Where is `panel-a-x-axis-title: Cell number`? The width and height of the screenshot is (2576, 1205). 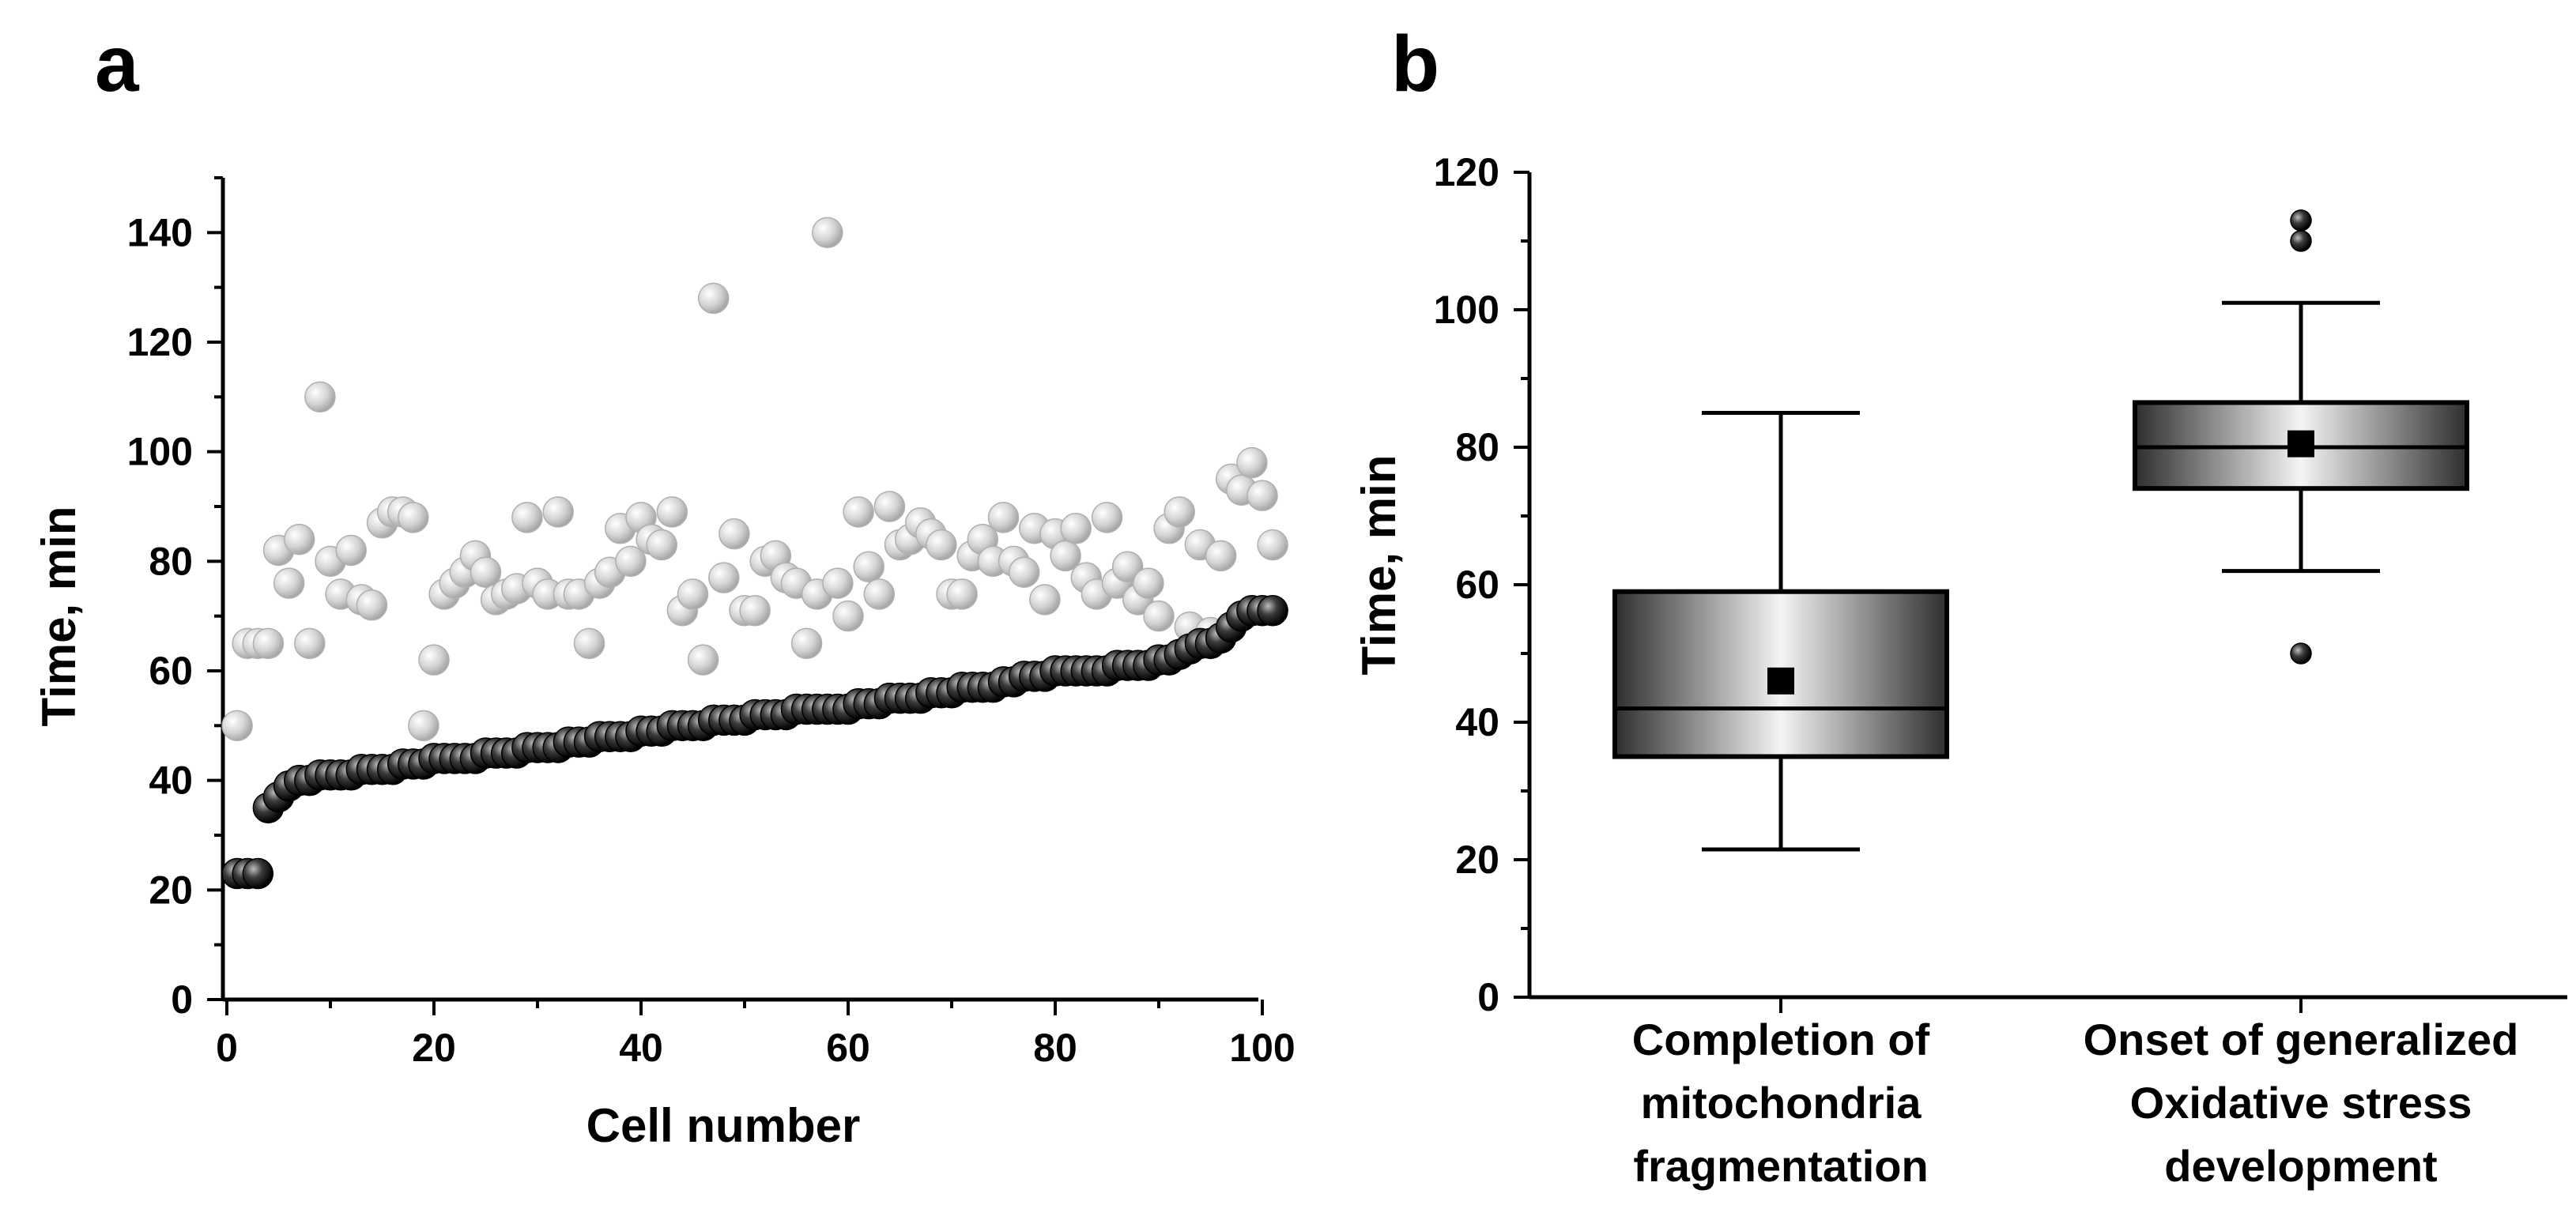 panel-a-x-axis-title: Cell number is located at coordinates (723, 1125).